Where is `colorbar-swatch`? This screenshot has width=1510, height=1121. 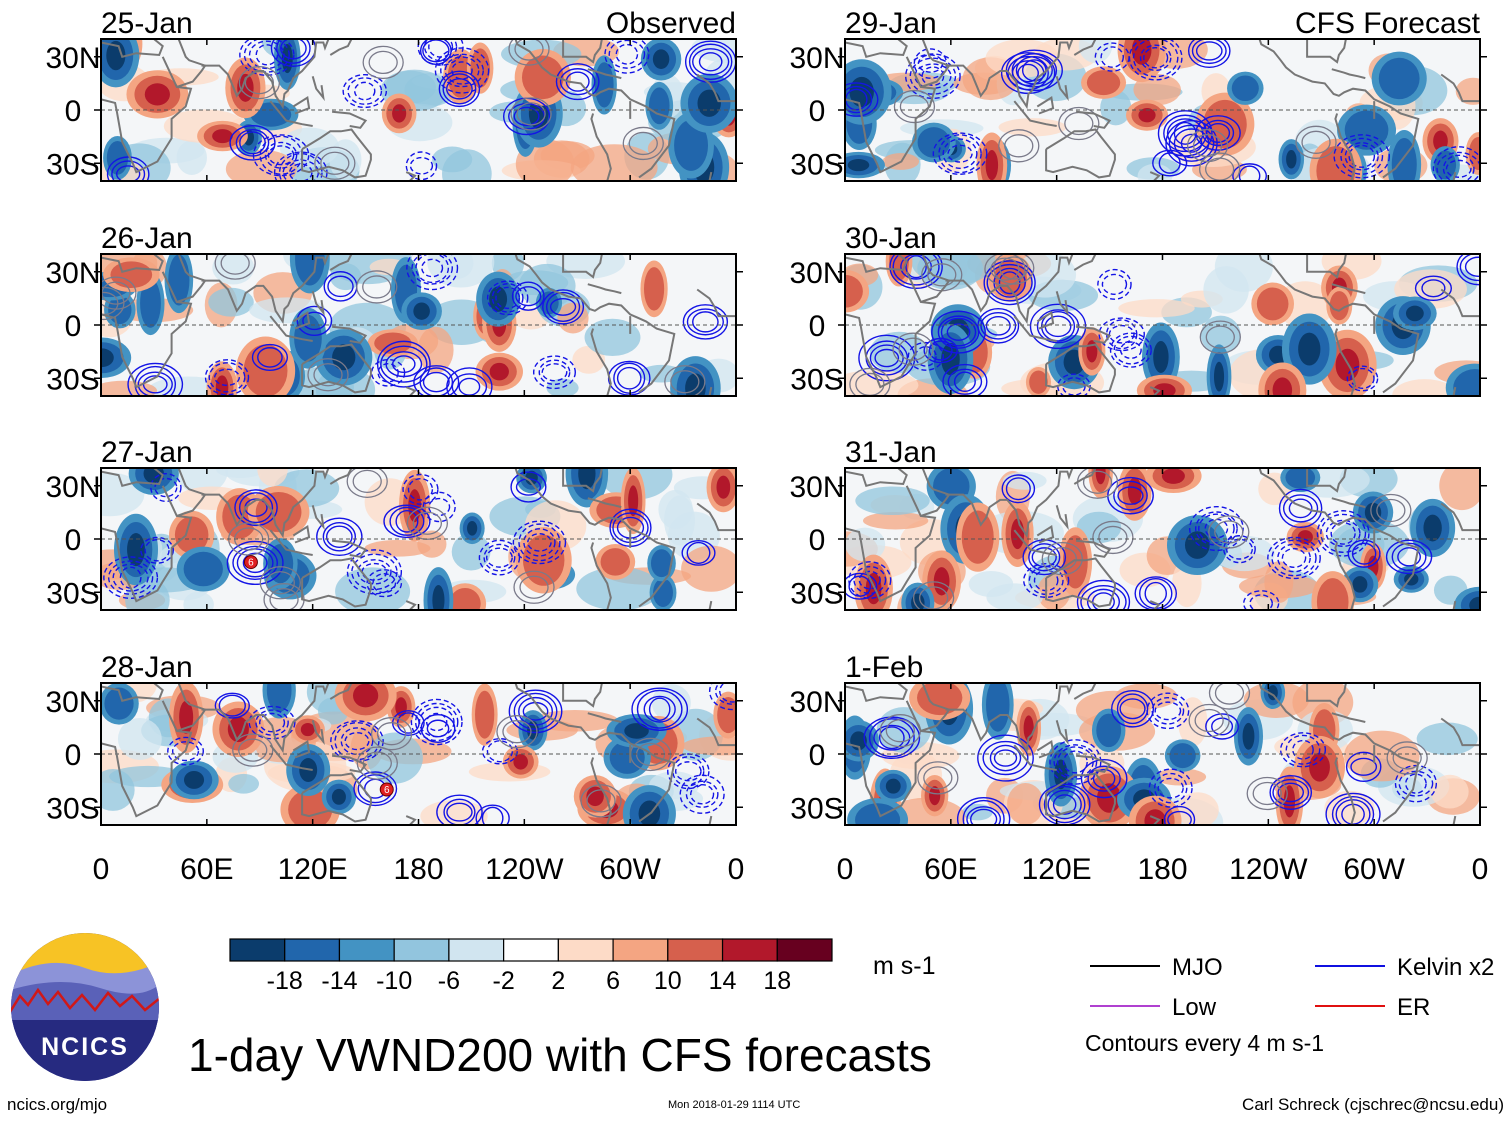
colorbar-swatch is located at coordinates (804, 950).